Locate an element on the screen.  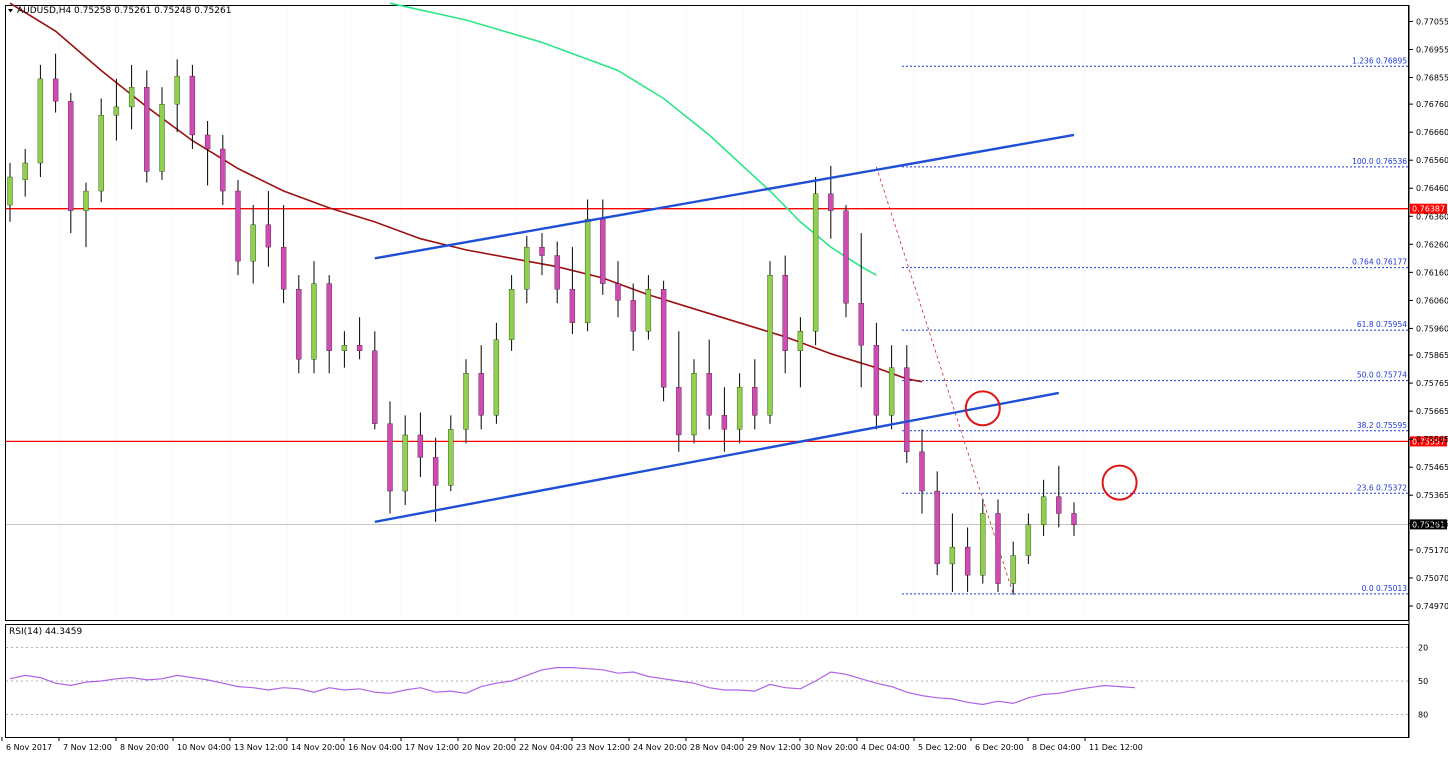
price-tick-label: 0.75070 is located at coordinates (1432, 578).